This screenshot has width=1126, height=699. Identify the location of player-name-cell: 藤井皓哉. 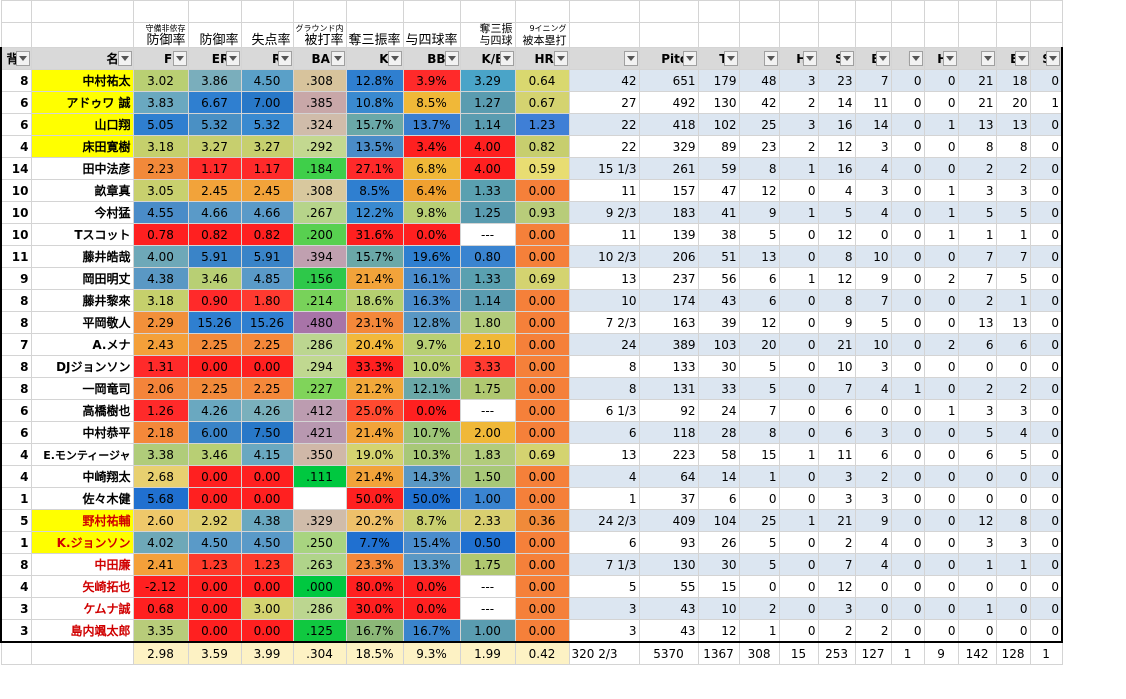
(82, 256).